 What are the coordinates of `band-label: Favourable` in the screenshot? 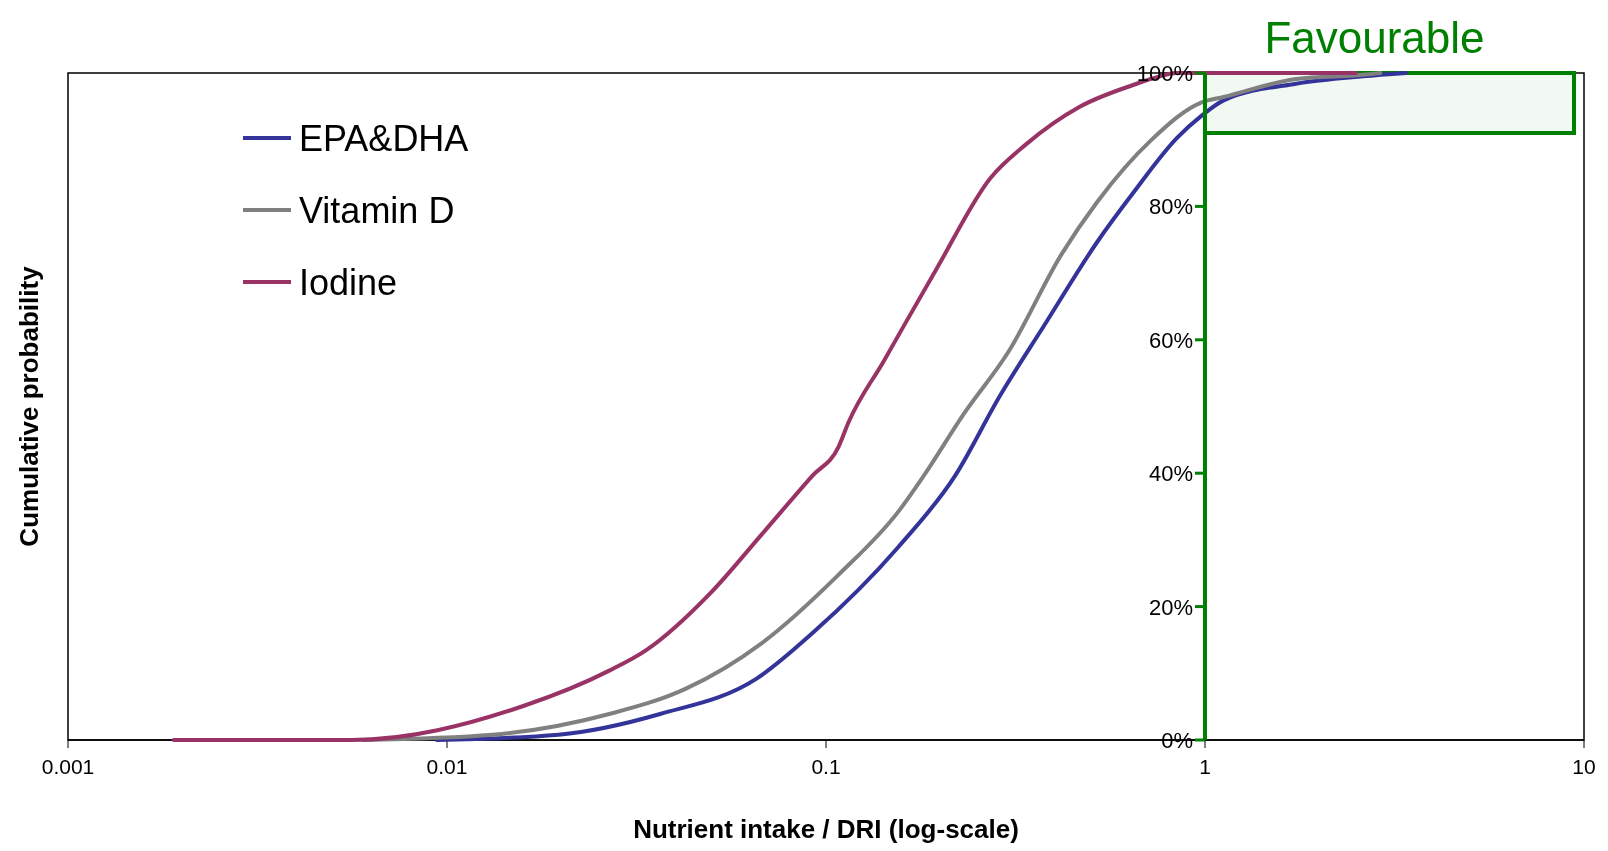 It's located at (1374, 37).